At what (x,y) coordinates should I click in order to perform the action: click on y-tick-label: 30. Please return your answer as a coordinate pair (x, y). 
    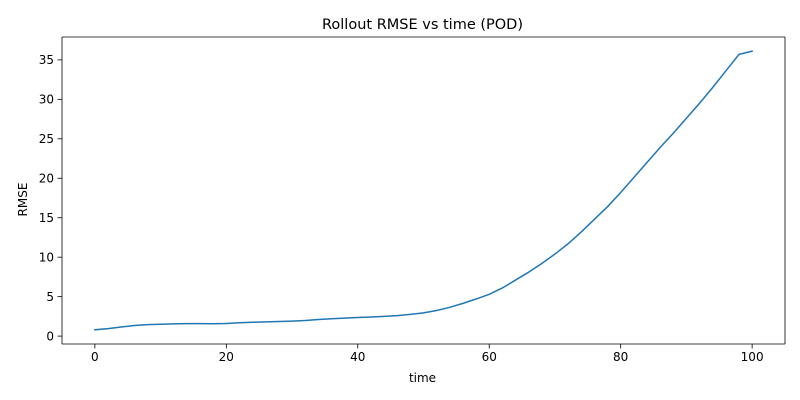
    Looking at the image, I should click on (46, 100).